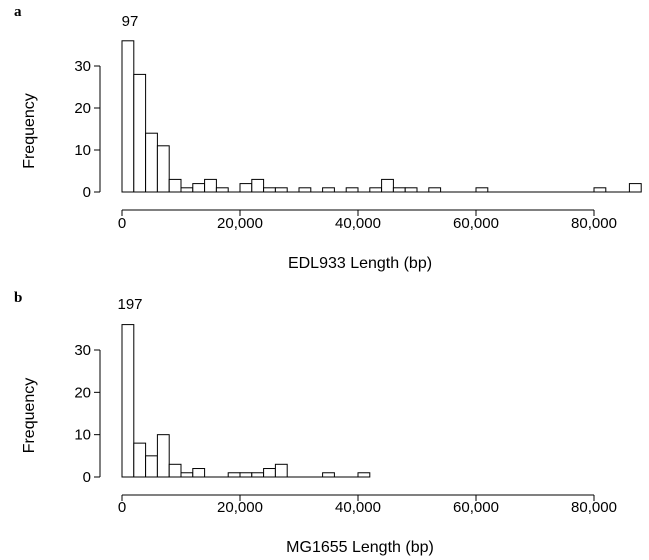 The height and width of the screenshot is (560, 649). What do you see at coordinates (130, 21) in the screenshot?
I see `overflow-count-label: 97` at bounding box center [130, 21].